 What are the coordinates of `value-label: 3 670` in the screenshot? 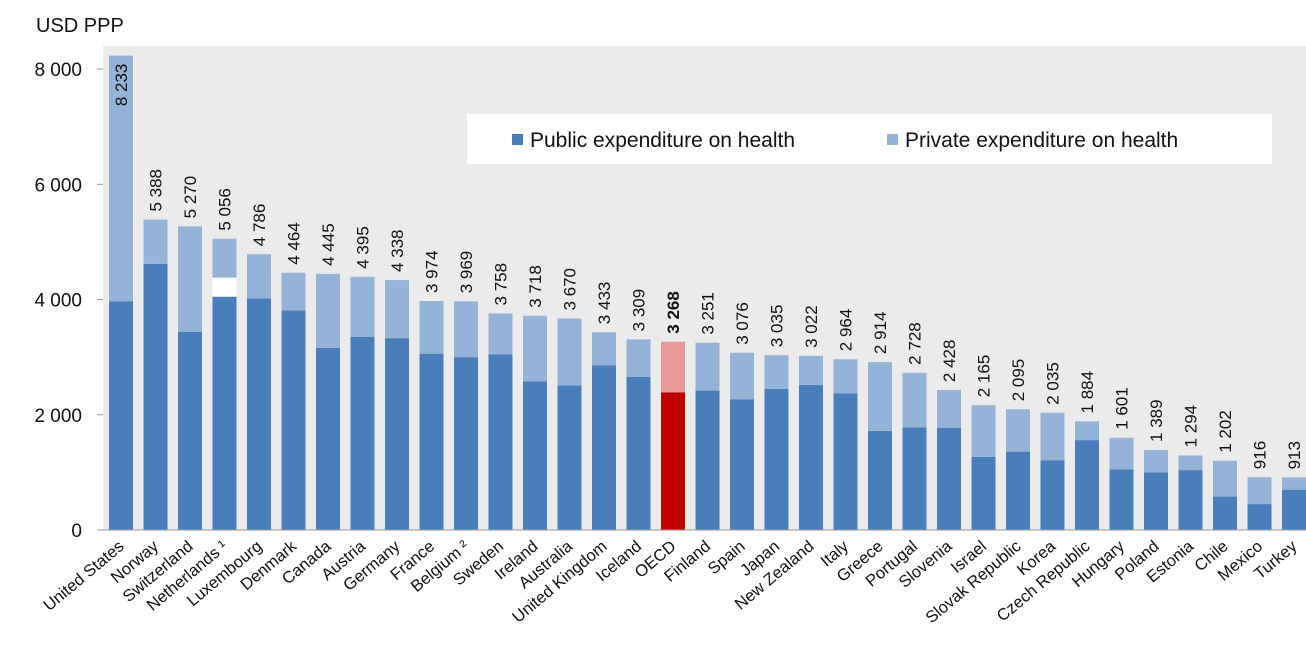 It's located at (570, 289).